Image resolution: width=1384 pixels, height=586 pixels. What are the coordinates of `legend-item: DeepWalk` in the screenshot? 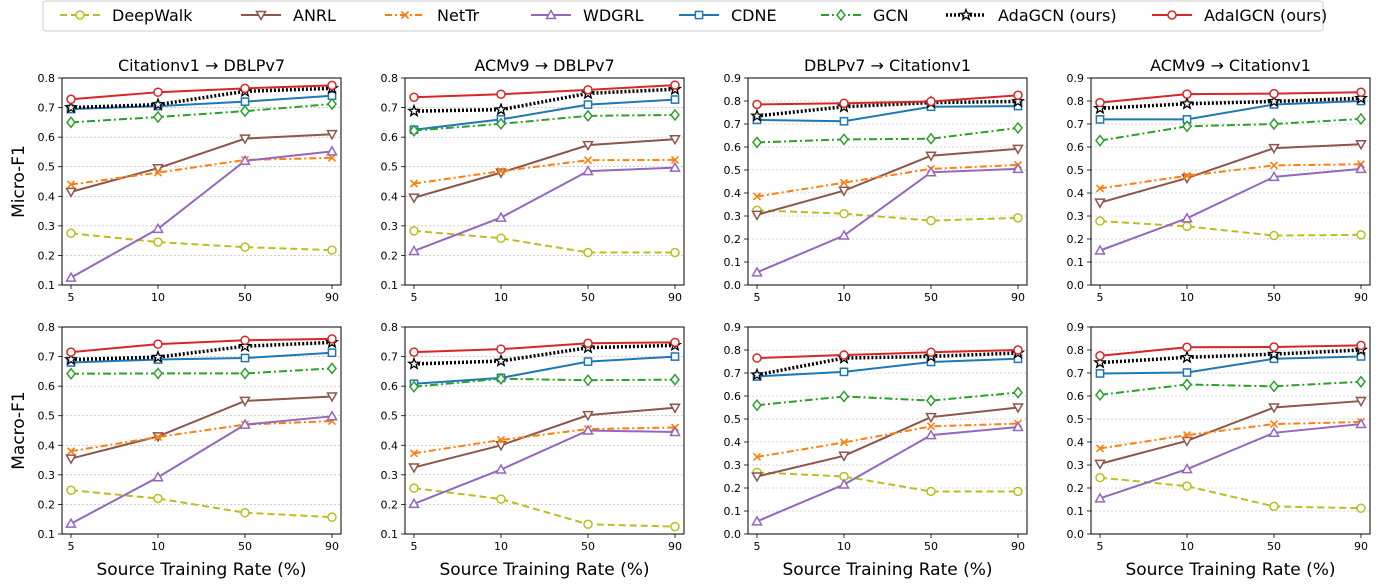 It's located at (126, 15).